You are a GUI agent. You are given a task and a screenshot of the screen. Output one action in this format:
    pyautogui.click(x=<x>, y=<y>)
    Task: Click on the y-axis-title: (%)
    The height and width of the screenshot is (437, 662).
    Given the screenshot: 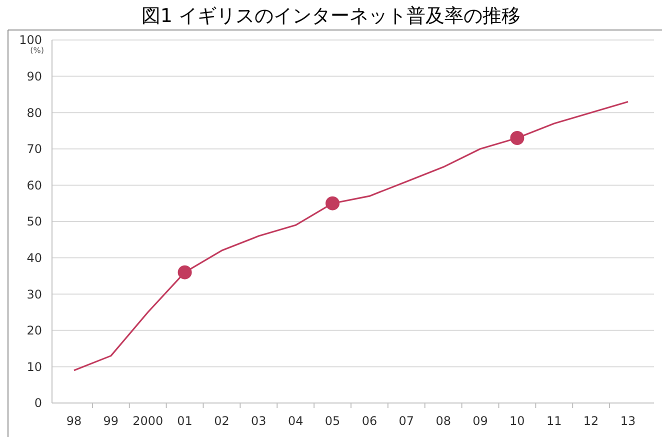 What is the action you would take?
    pyautogui.click(x=37, y=50)
    